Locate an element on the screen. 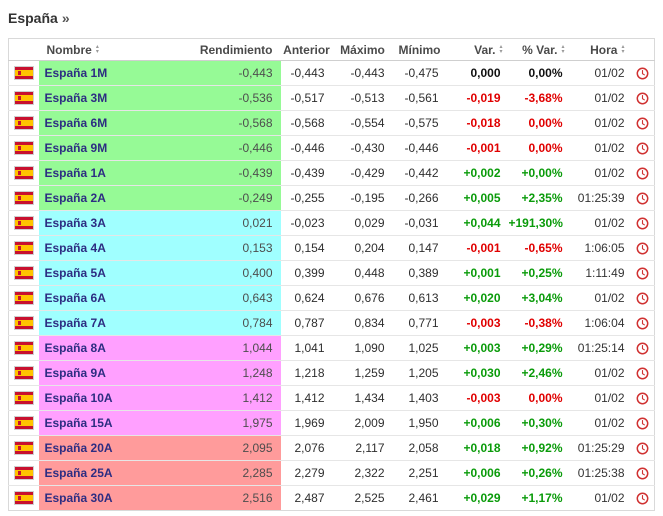  instrument-link: España 1M is located at coordinates (76, 73).